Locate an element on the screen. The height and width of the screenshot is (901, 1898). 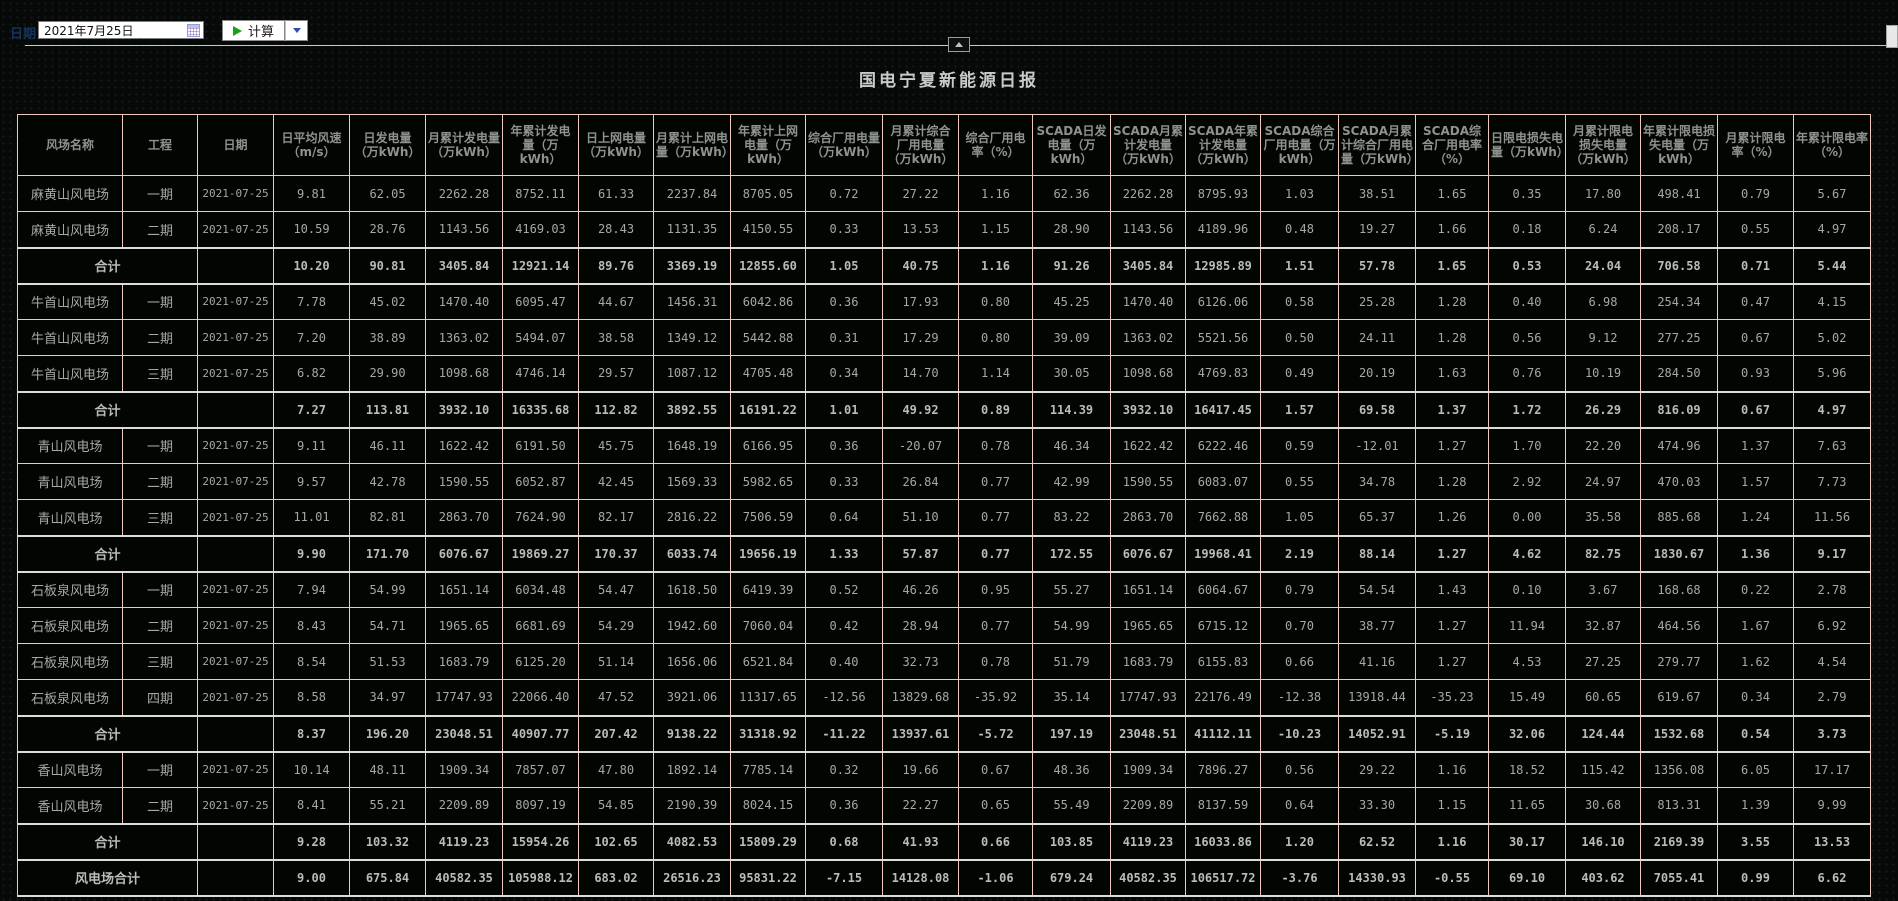
table-cell: 14128.08 is located at coordinates (920, 877).